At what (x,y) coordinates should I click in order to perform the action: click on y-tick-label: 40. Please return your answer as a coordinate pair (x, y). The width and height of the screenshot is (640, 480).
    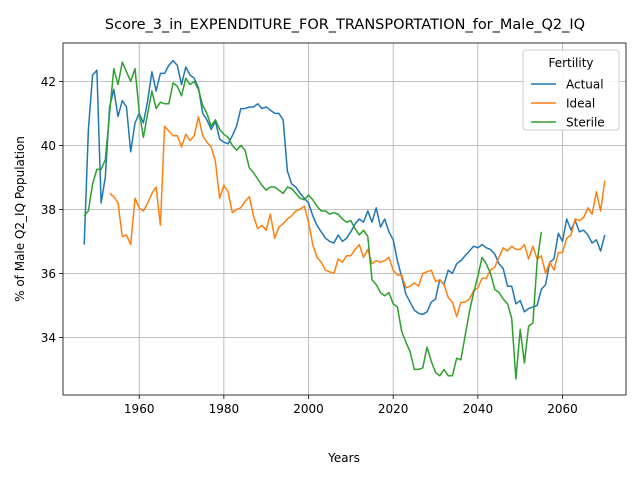
    Looking at the image, I should click on (48, 146).